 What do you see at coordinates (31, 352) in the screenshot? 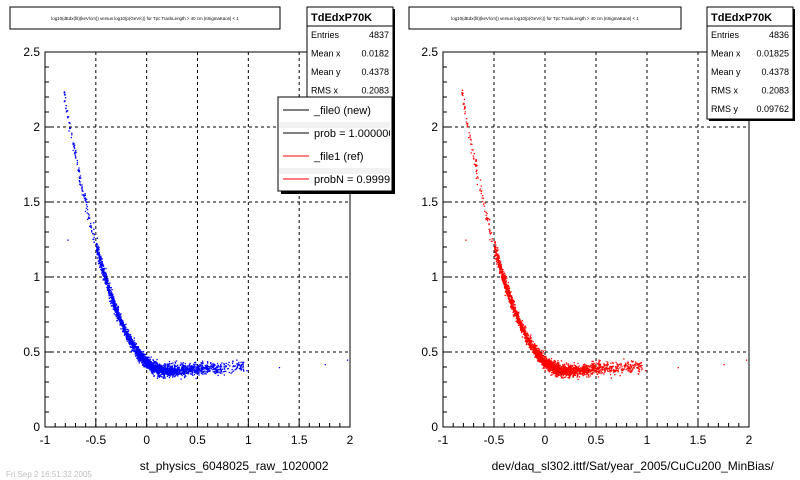
I see `y-tick-label: 0.5` at bounding box center [31, 352].